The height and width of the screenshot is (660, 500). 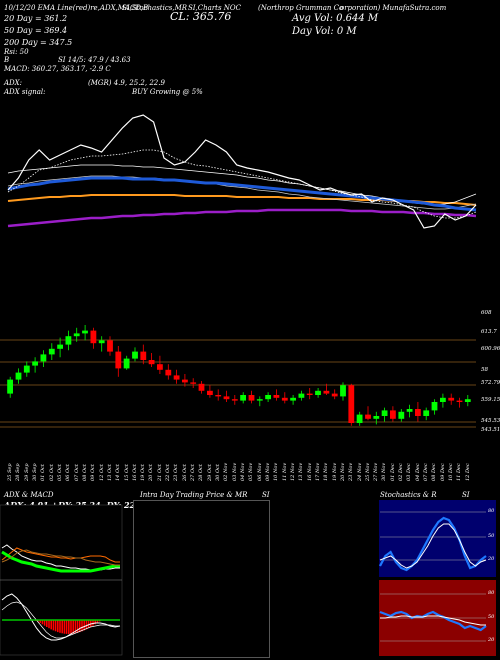 What do you see at coordinates (491, 640) in the screenshot?
I see `rsi-tick-20: 20` at bounding box center [491, 640].